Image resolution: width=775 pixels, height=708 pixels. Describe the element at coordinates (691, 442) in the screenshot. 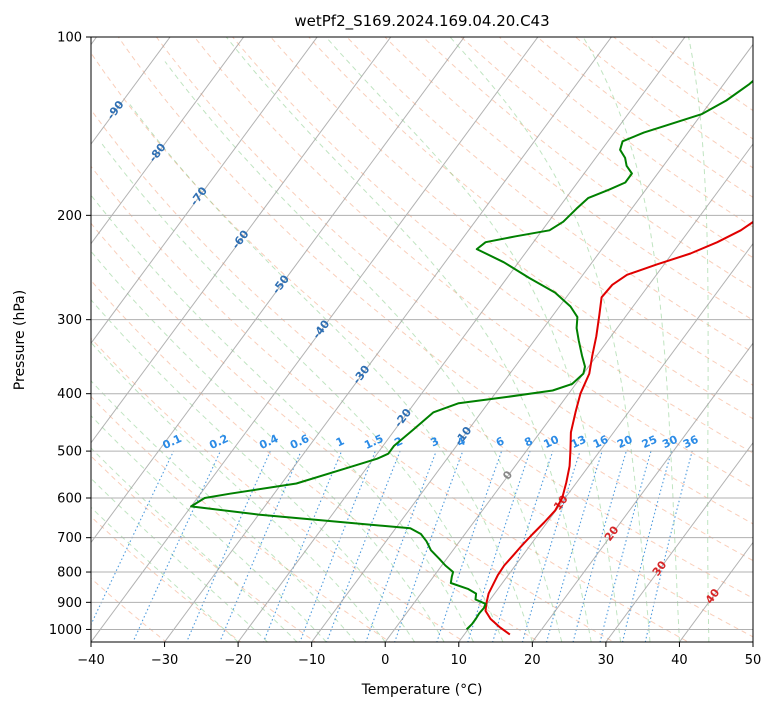

I see `mixing-ratio-label: 36` at that location.